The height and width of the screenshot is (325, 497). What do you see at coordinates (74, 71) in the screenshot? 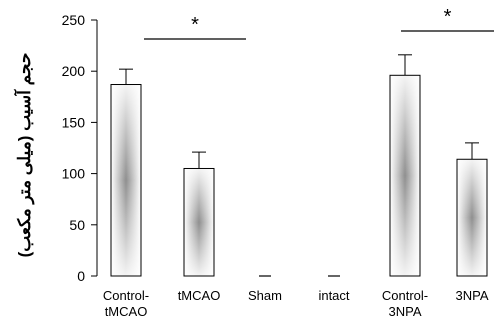
I see `y-tick-label: 200` at bounding box center [74, 71].